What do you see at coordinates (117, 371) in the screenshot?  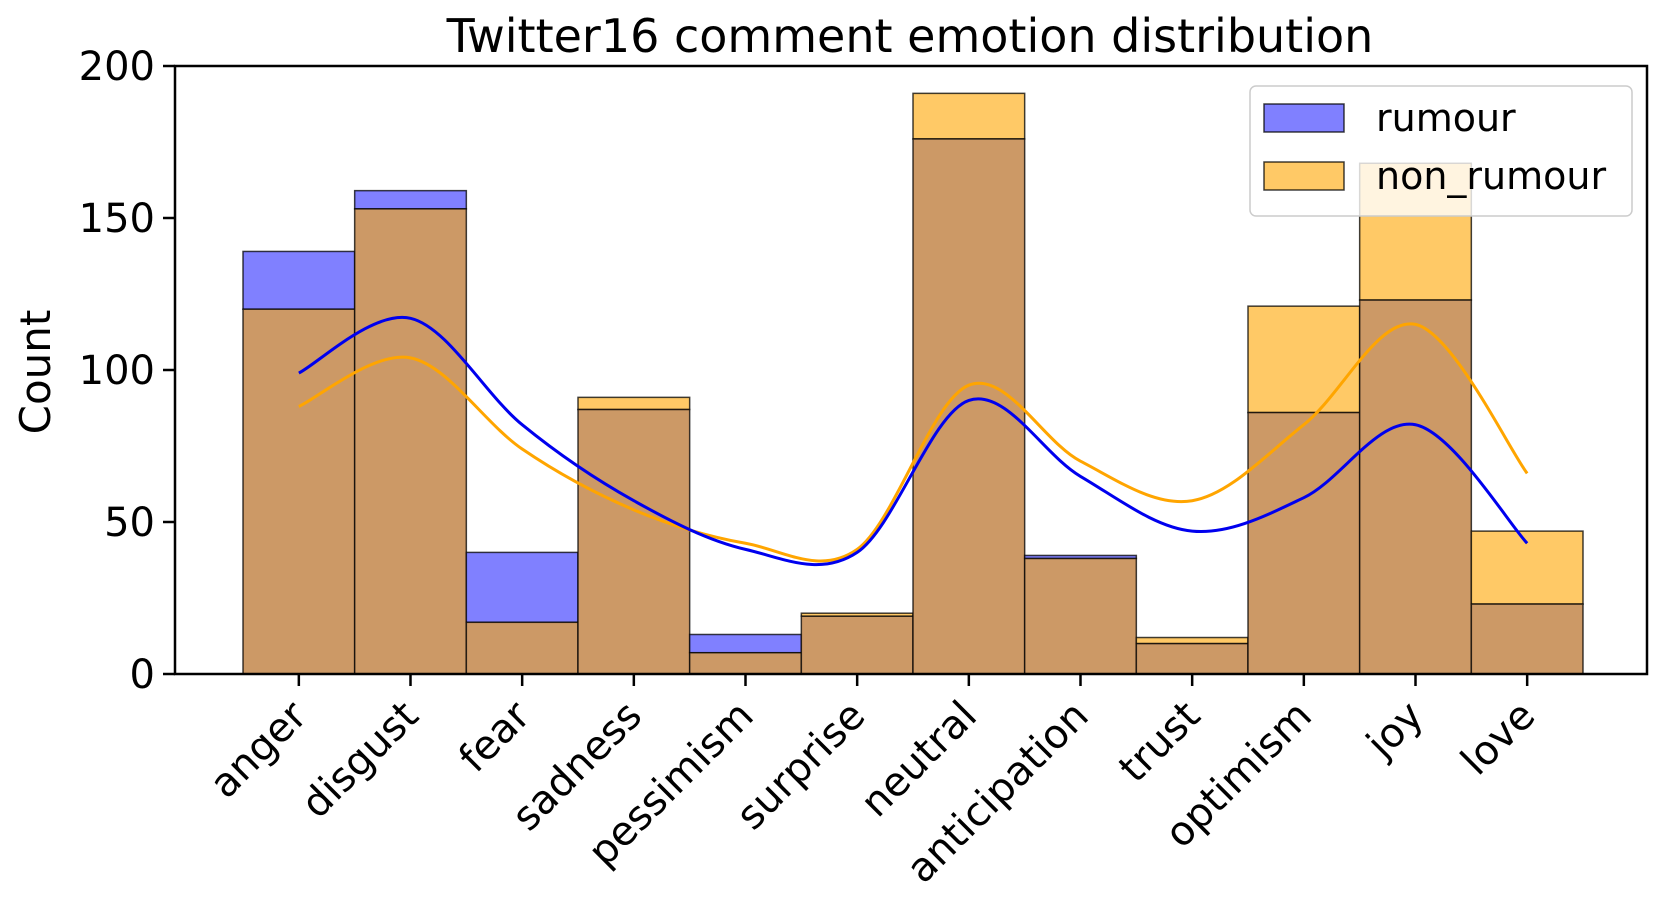 I see `y-tick-label: 100` at bounding box center [117, 371].